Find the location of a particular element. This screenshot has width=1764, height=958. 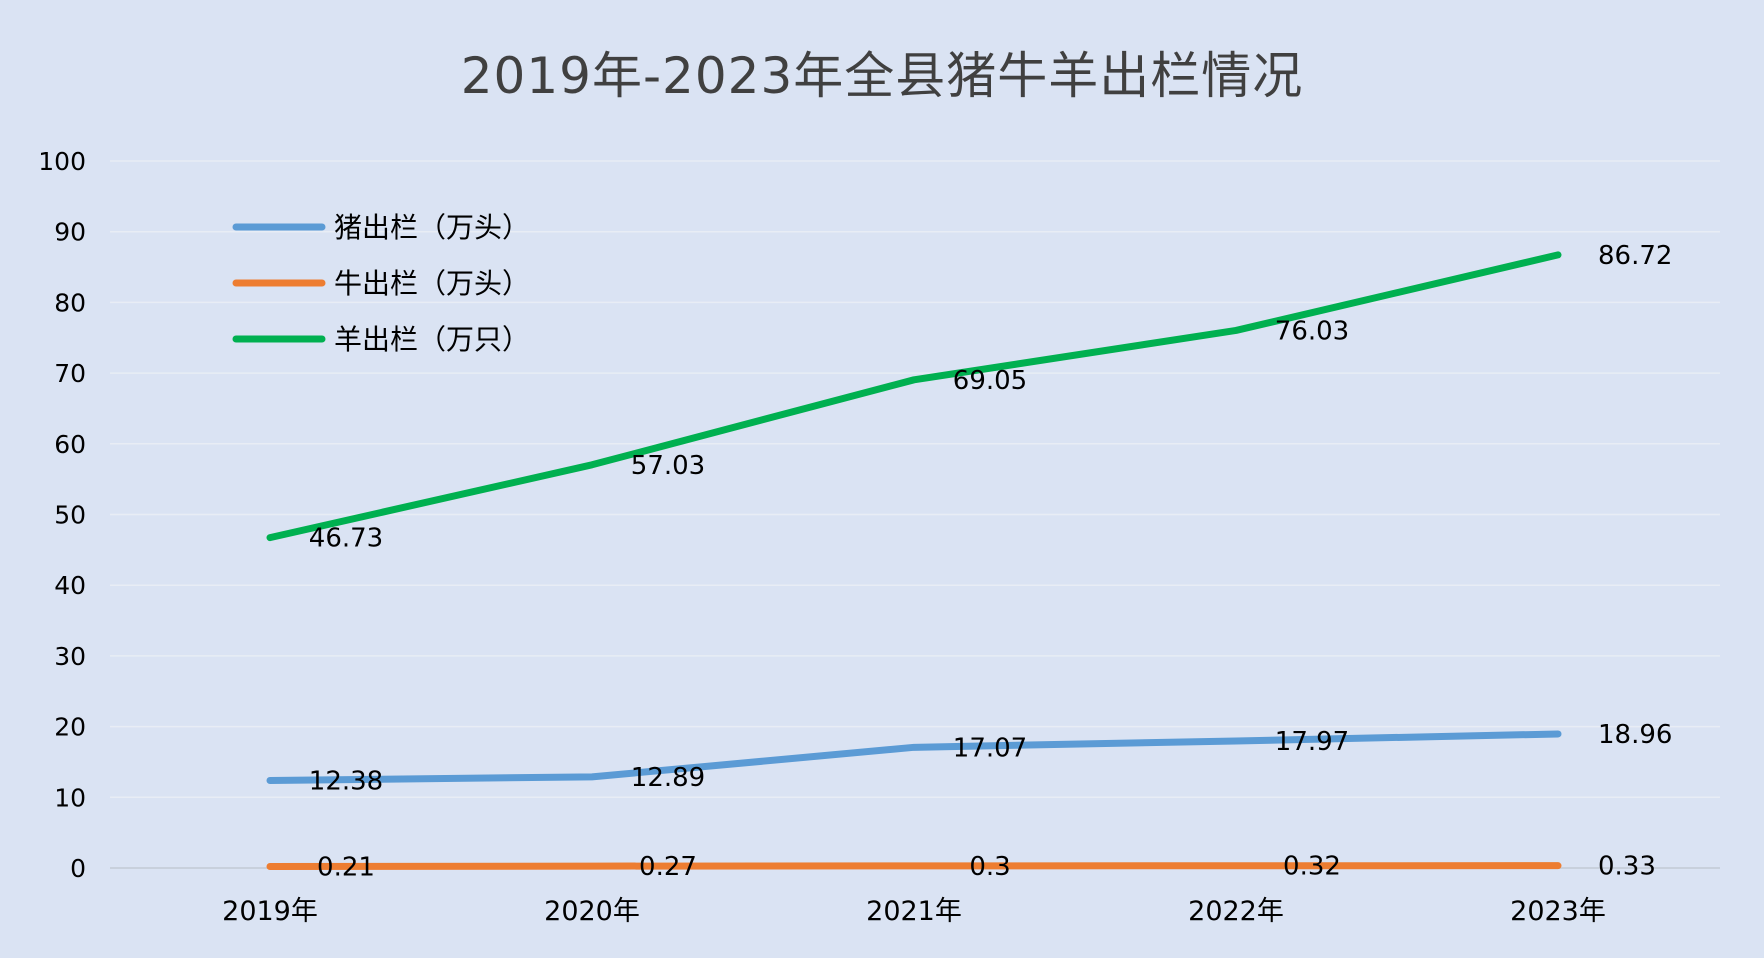

data-label: 0.3 is located at coordinates (989, 867).